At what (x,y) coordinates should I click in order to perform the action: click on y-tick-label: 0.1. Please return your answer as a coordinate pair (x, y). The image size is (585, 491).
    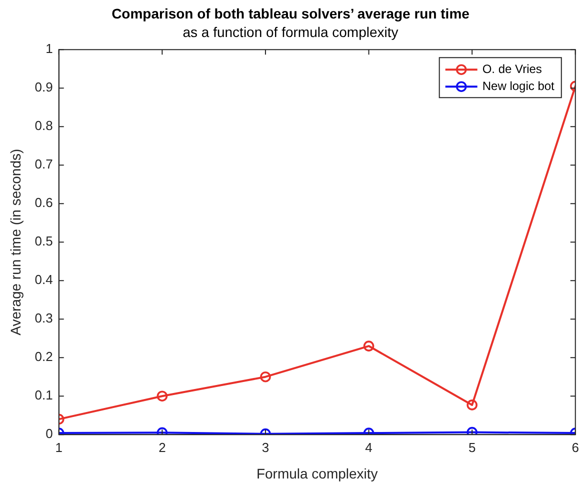
    Looking at the image, I should click on (43, 395).